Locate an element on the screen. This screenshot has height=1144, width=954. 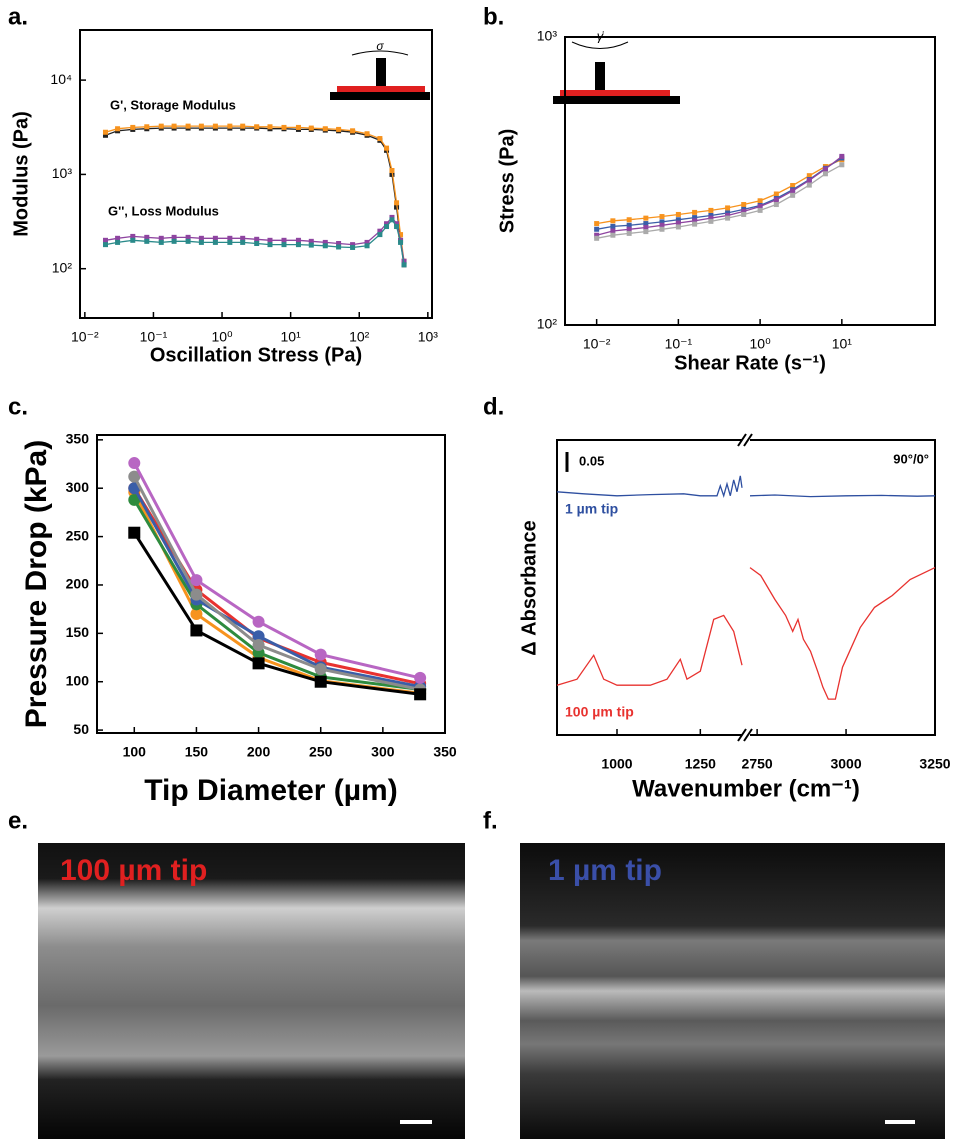
panel-label: e. is located at coordinates (18, 820).